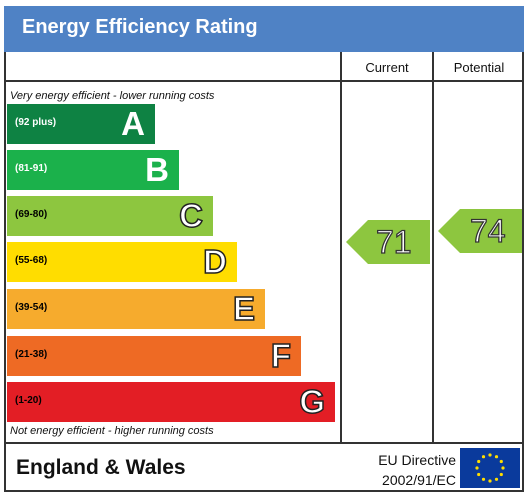 The height and width of the screenshot is (500, 528). What do you see at coordinates (487, 230) in the screenshot?
I see `potential-rating-value: 74` at bounding box center [487, 230].